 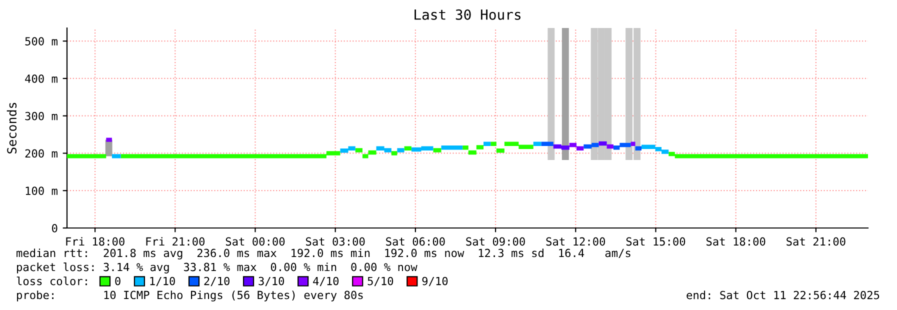 I want to click on x-tick-label: Fri 18:00, so click(x=95, y=241).